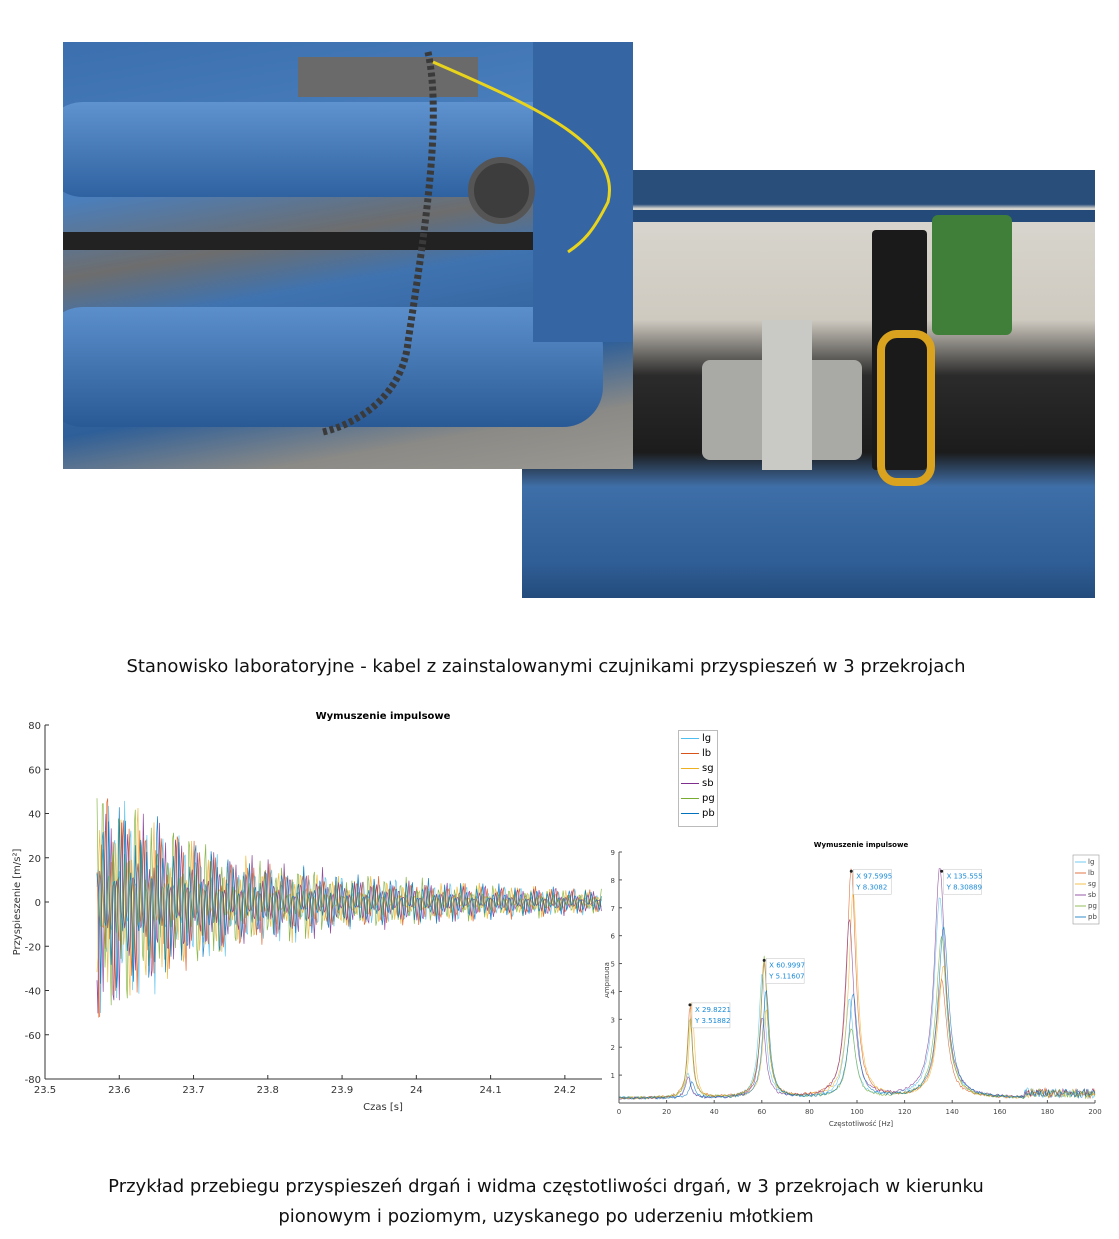 The image size is (1119, 1239). What do you see at coordinates (613, 1020) in the screenshot?
I see `y-tick-label: 3` at bounding box center [613, 1020].